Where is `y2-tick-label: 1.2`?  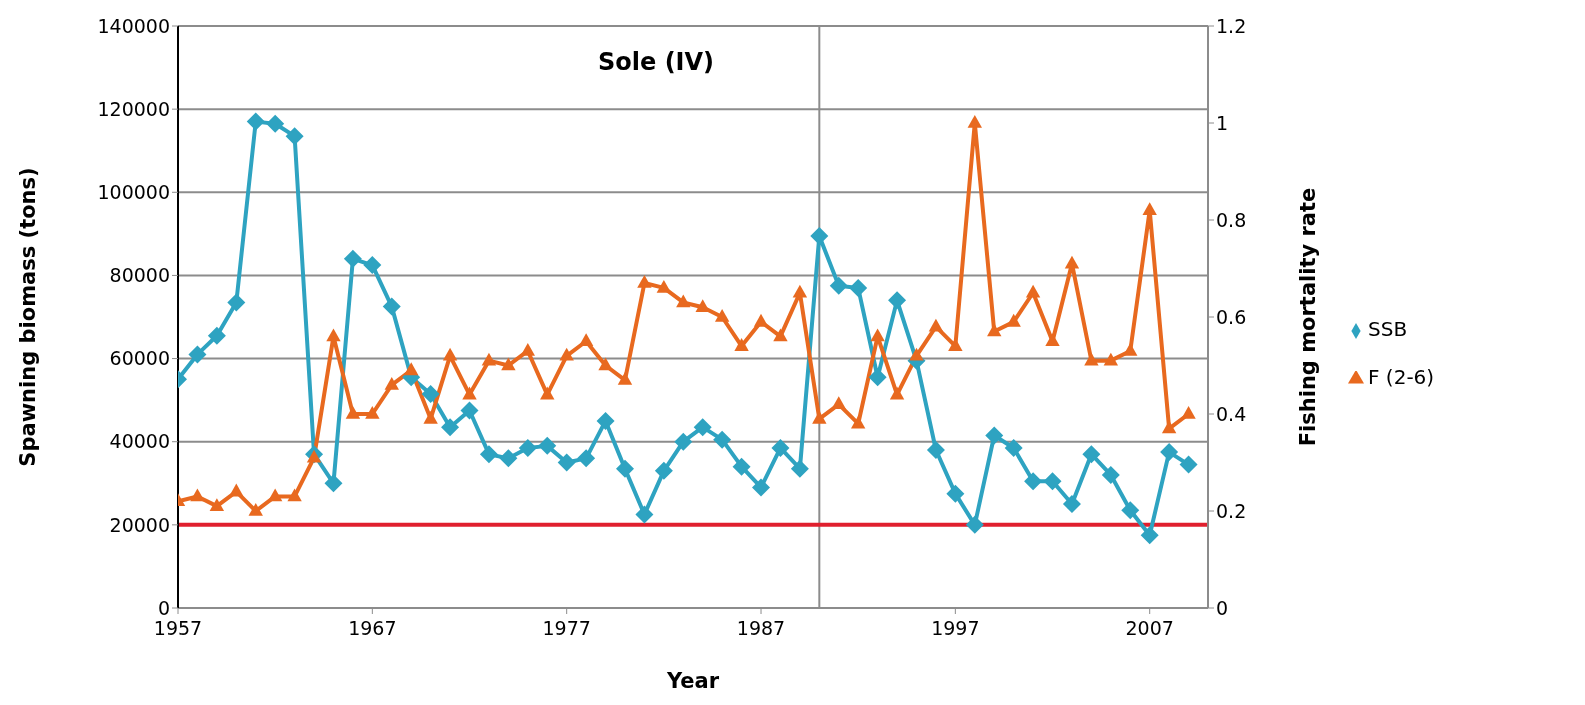 y2-tick-label: 1.2 is located at coordinates (1231, 25).